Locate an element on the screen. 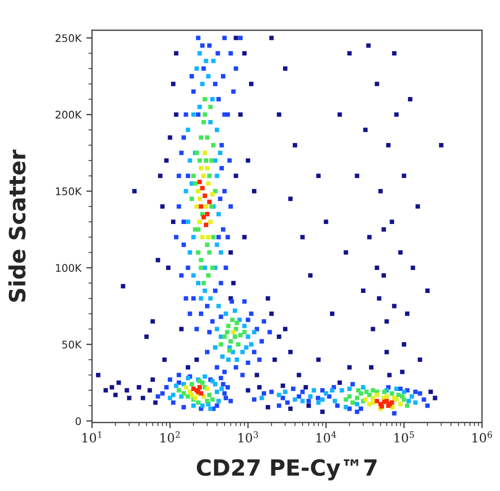 This screenshot has height=491, width=500. x-axis-title: CD27 PE-Cy™7 is located at coordinates (286, 469).